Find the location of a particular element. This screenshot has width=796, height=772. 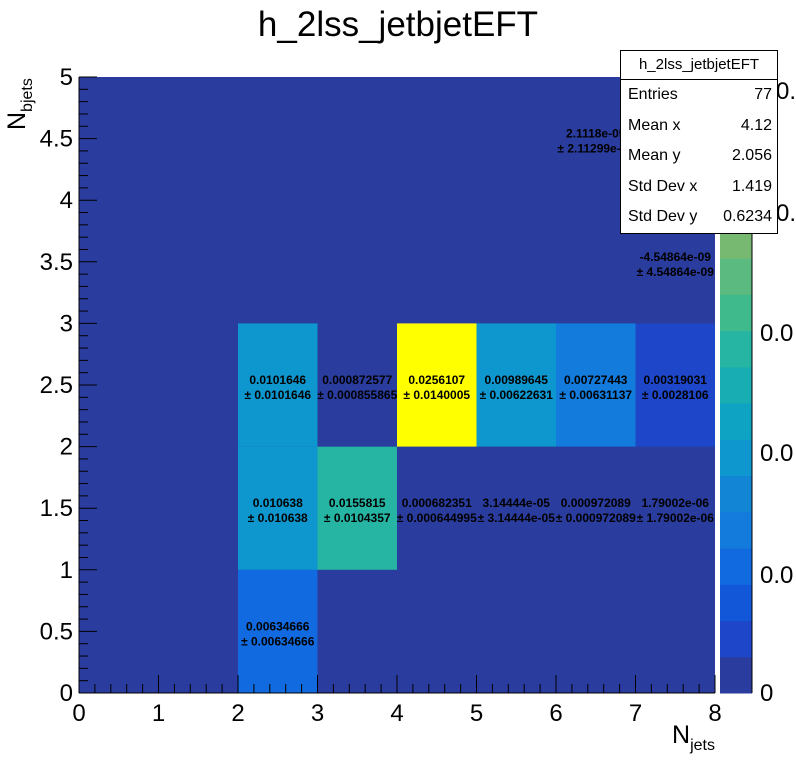

cell-value-label: -4.54864e-09 is located at coordinates (676, 257).